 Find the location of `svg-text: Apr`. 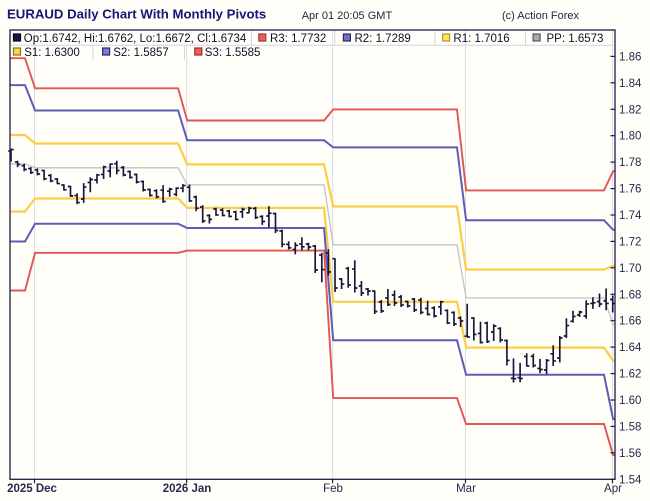

svg-text: Apr is located at coordinates (613, 489).